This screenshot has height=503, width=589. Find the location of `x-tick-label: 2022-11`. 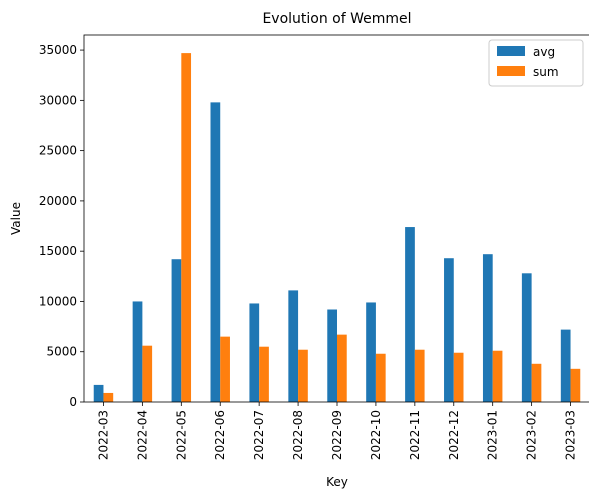

x-tick-label: 2022-11 is located at coordinates (415, 435).